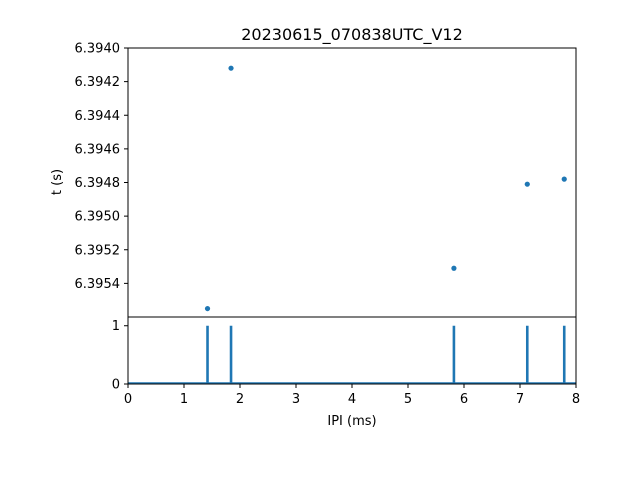  Describe the element at coordinates (240, 399) in the screenshot. I see `histogram-x-tick-label: 2` at that location.